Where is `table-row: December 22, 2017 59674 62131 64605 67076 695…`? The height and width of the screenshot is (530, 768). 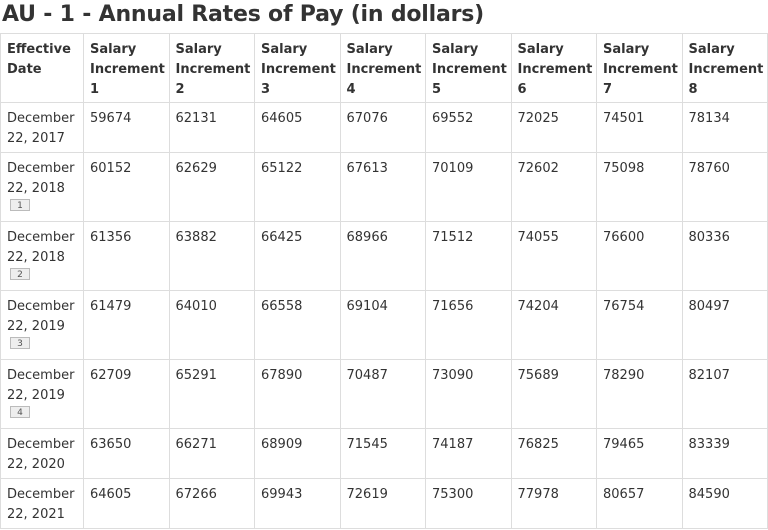 table-row: December 22, 2017 59674 62131 64605 67076 695… is located at coordinates (384, 127).